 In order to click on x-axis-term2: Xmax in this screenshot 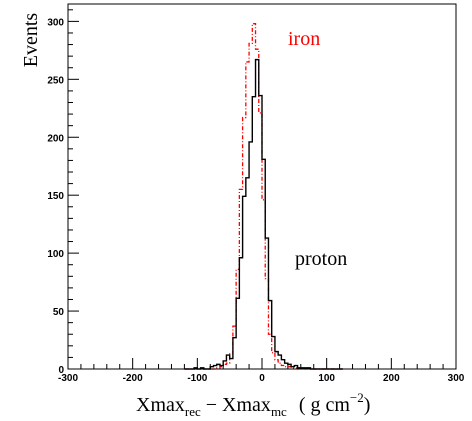, I will do `click(246, 405)`.